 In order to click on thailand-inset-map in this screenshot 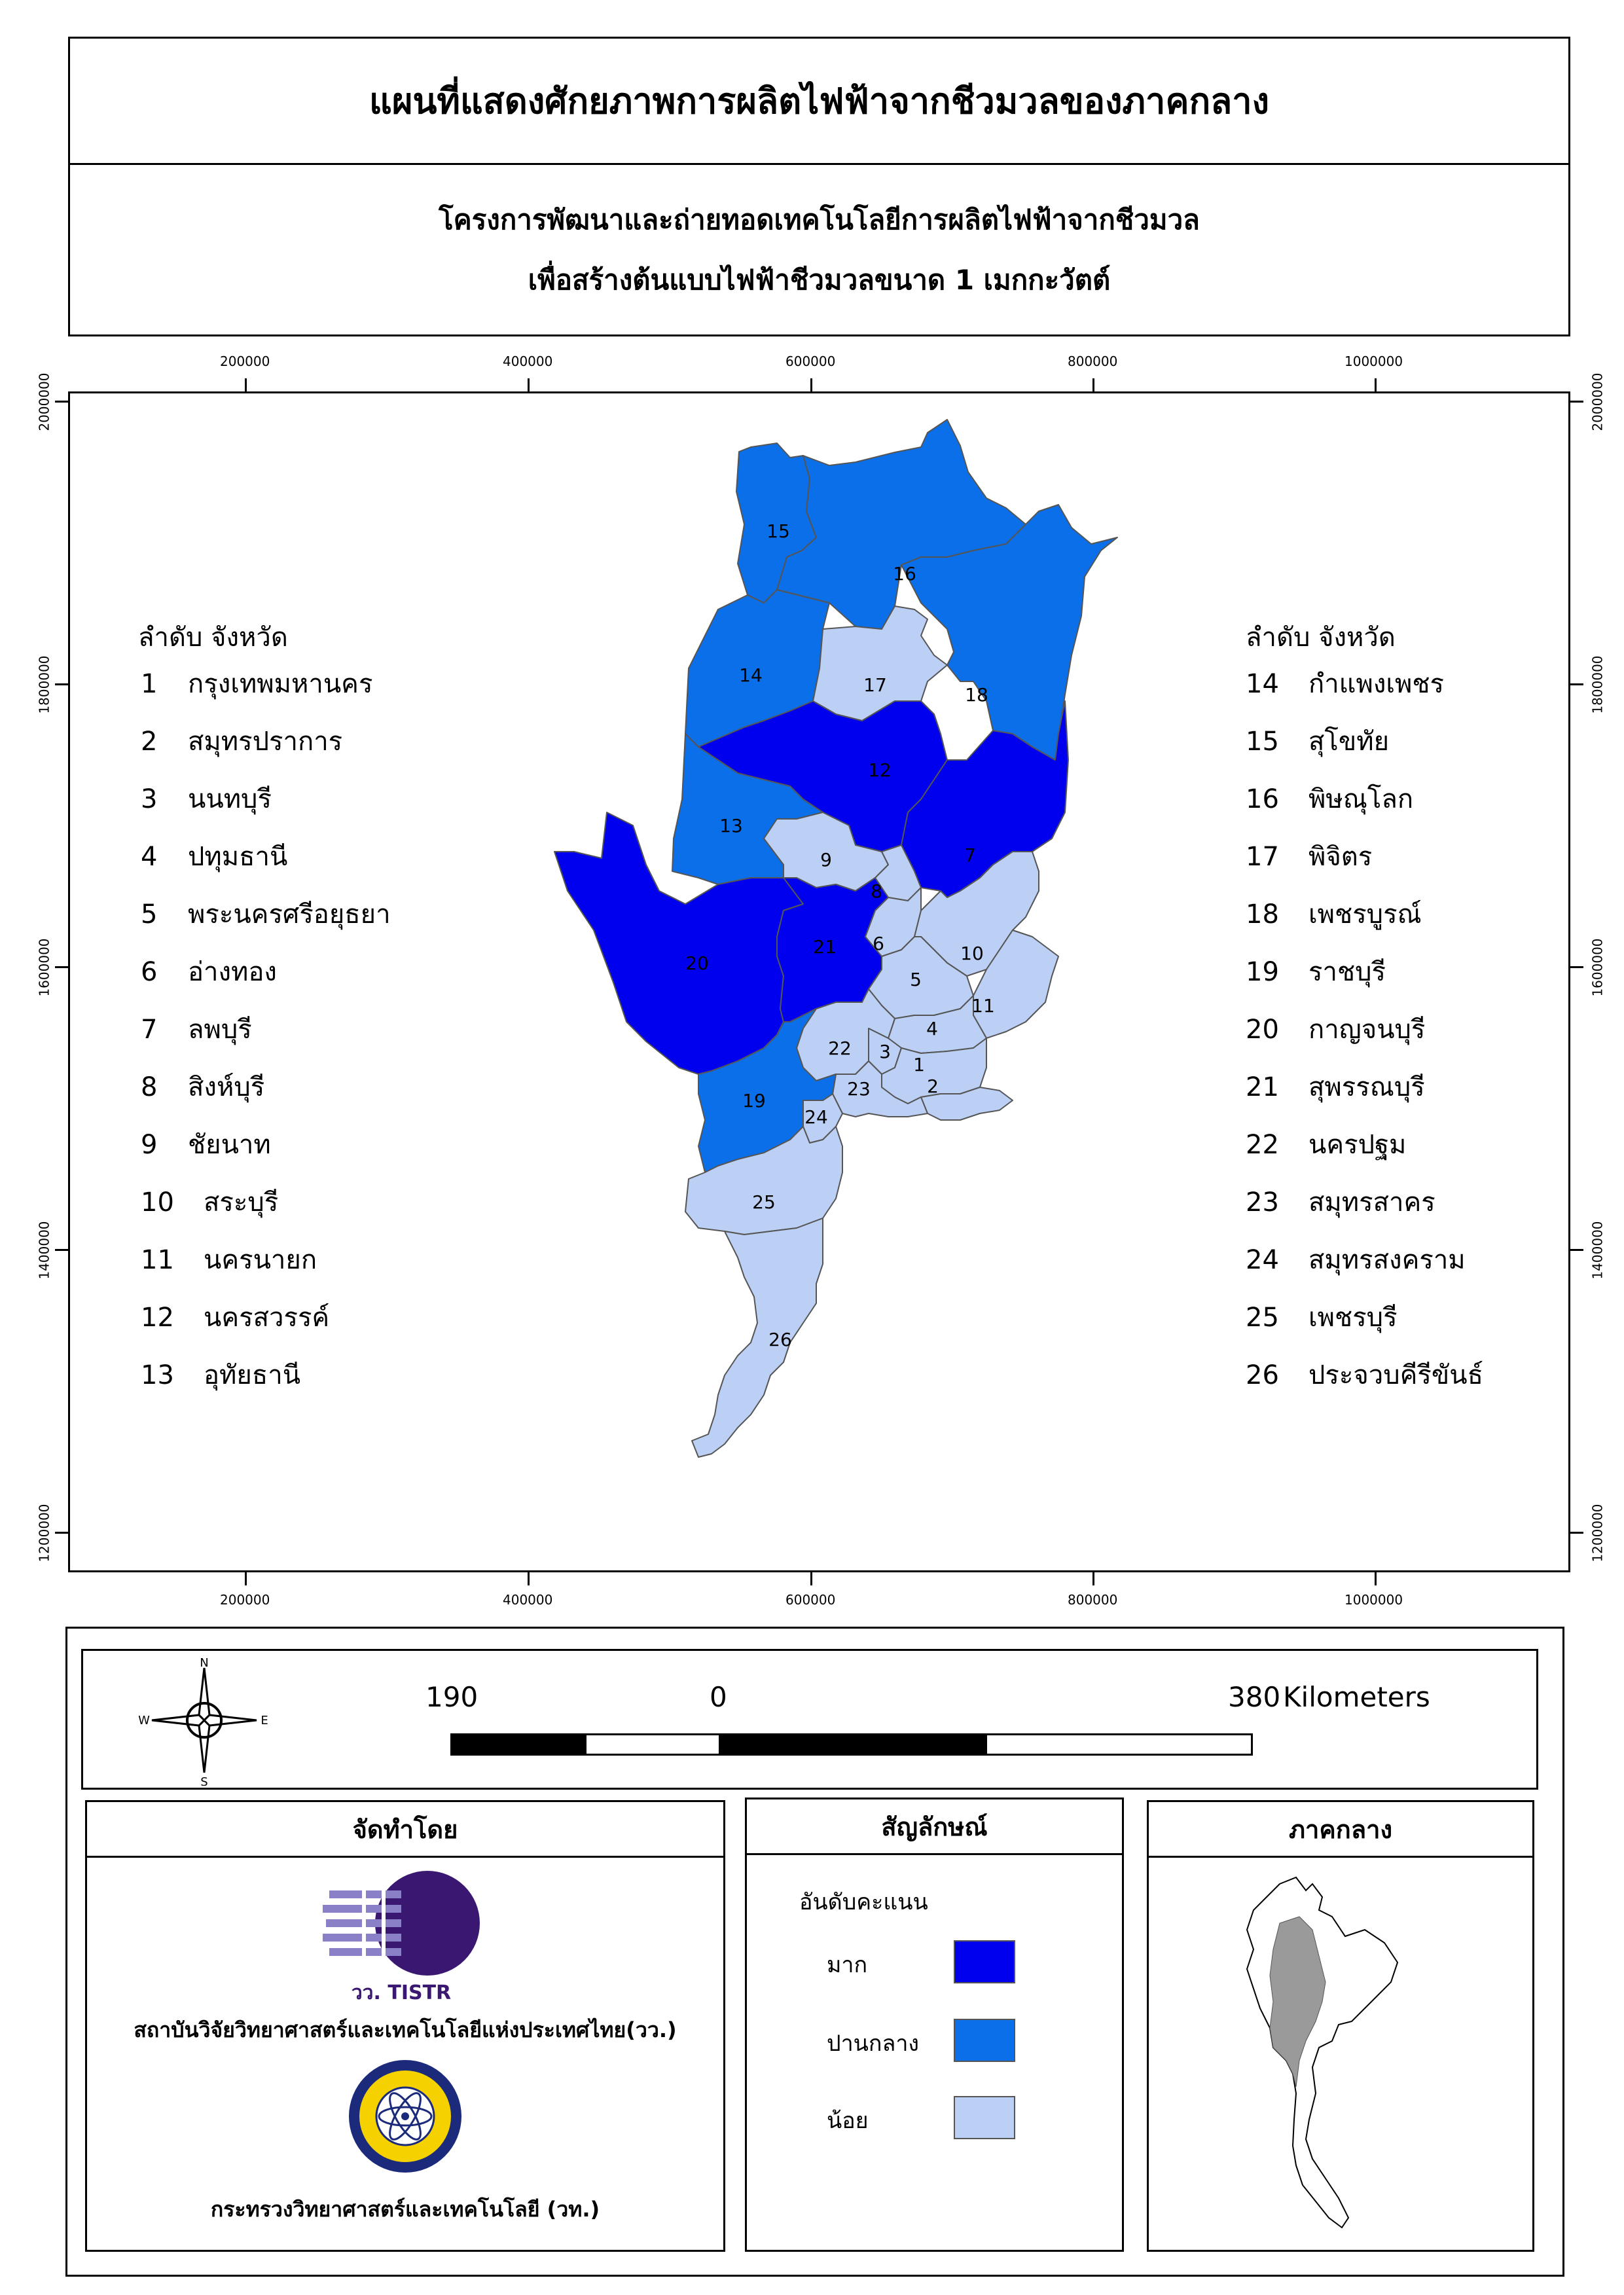, I will do `click(1322, 2053)`.